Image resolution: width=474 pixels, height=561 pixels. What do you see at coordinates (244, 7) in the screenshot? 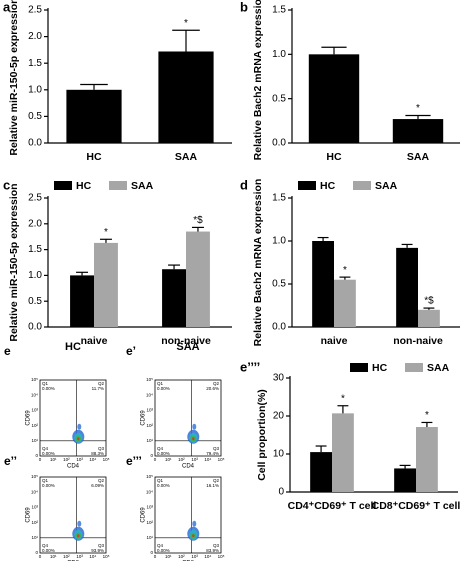
I see `panel-label: b` at bounding box center [244, 7].